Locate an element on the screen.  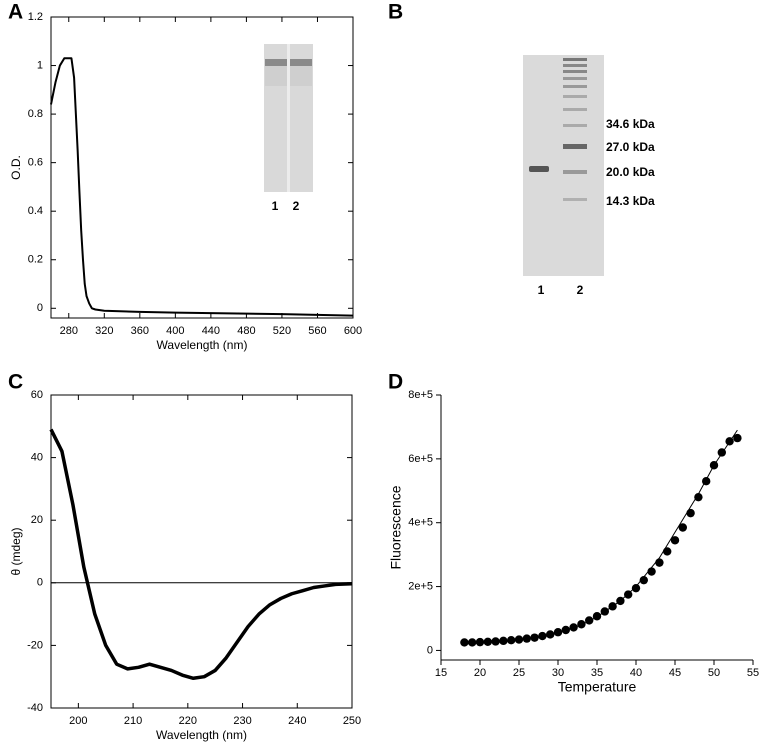
x-tick-label: 400 is located at coordinates (175, 331).